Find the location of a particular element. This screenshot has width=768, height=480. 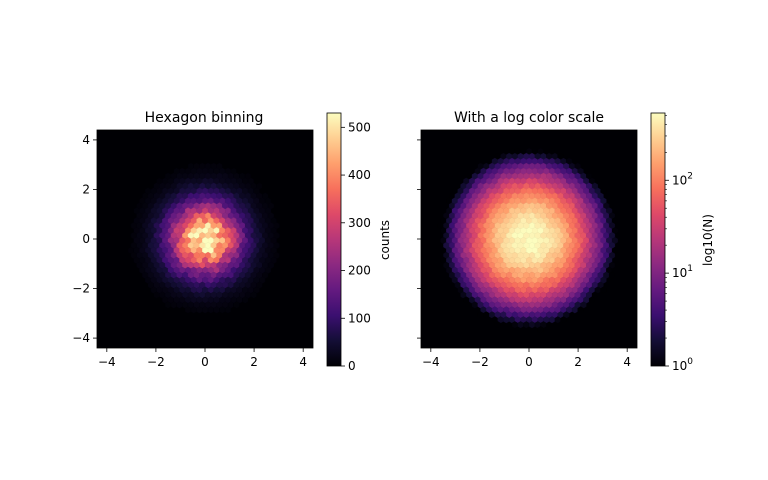

colorbar-tick-label: 500 is located at coordinates (359, 127).